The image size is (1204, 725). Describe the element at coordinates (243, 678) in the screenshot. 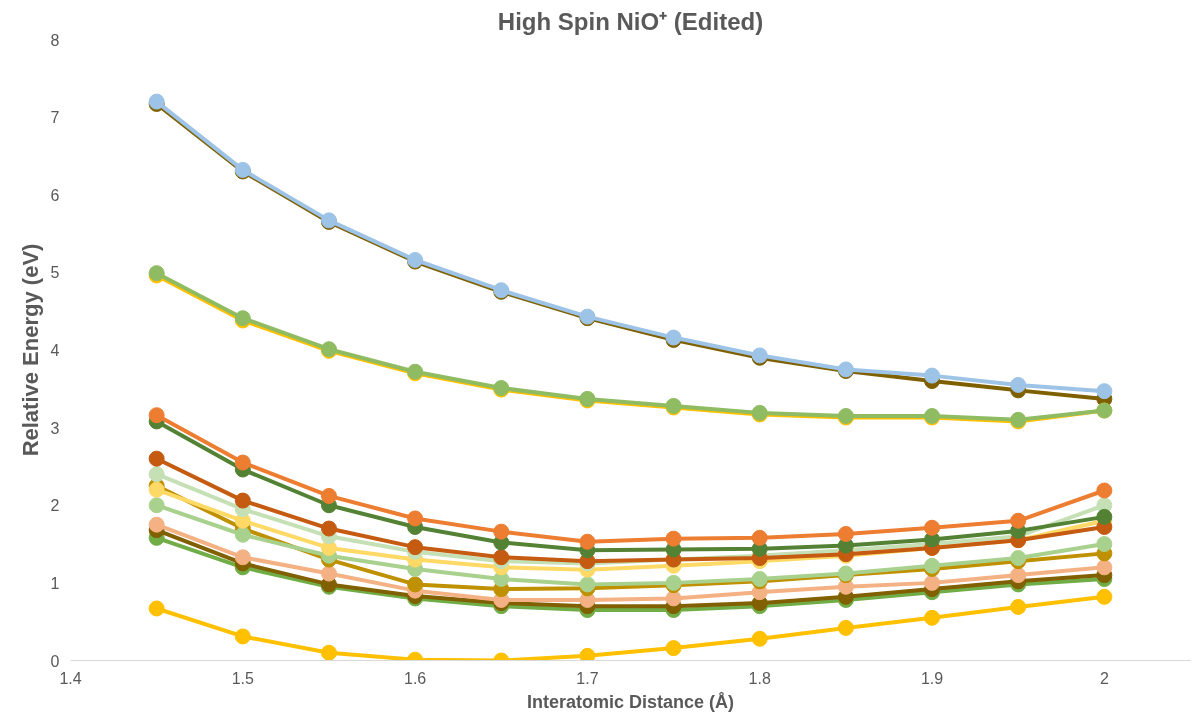

I see `x-tick-label: 1.5` at that location.